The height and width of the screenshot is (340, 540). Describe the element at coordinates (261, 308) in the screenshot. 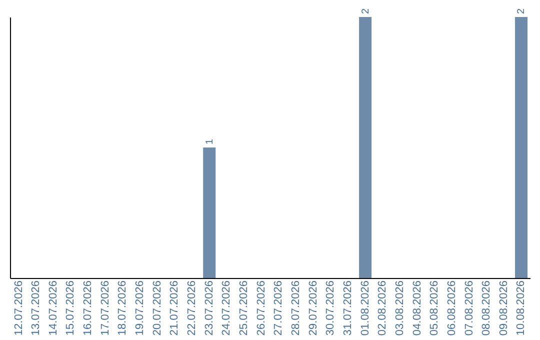

I see `x-tick-label: 26.07.2026` at that location.